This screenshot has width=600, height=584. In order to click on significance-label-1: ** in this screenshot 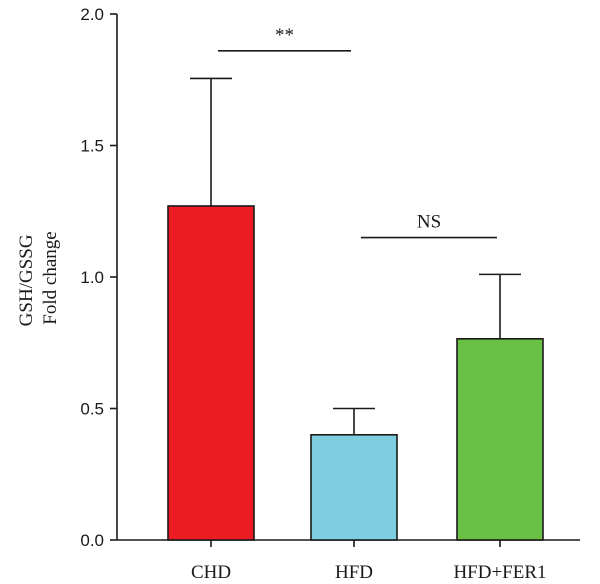, I will do `click(284, 35)`.